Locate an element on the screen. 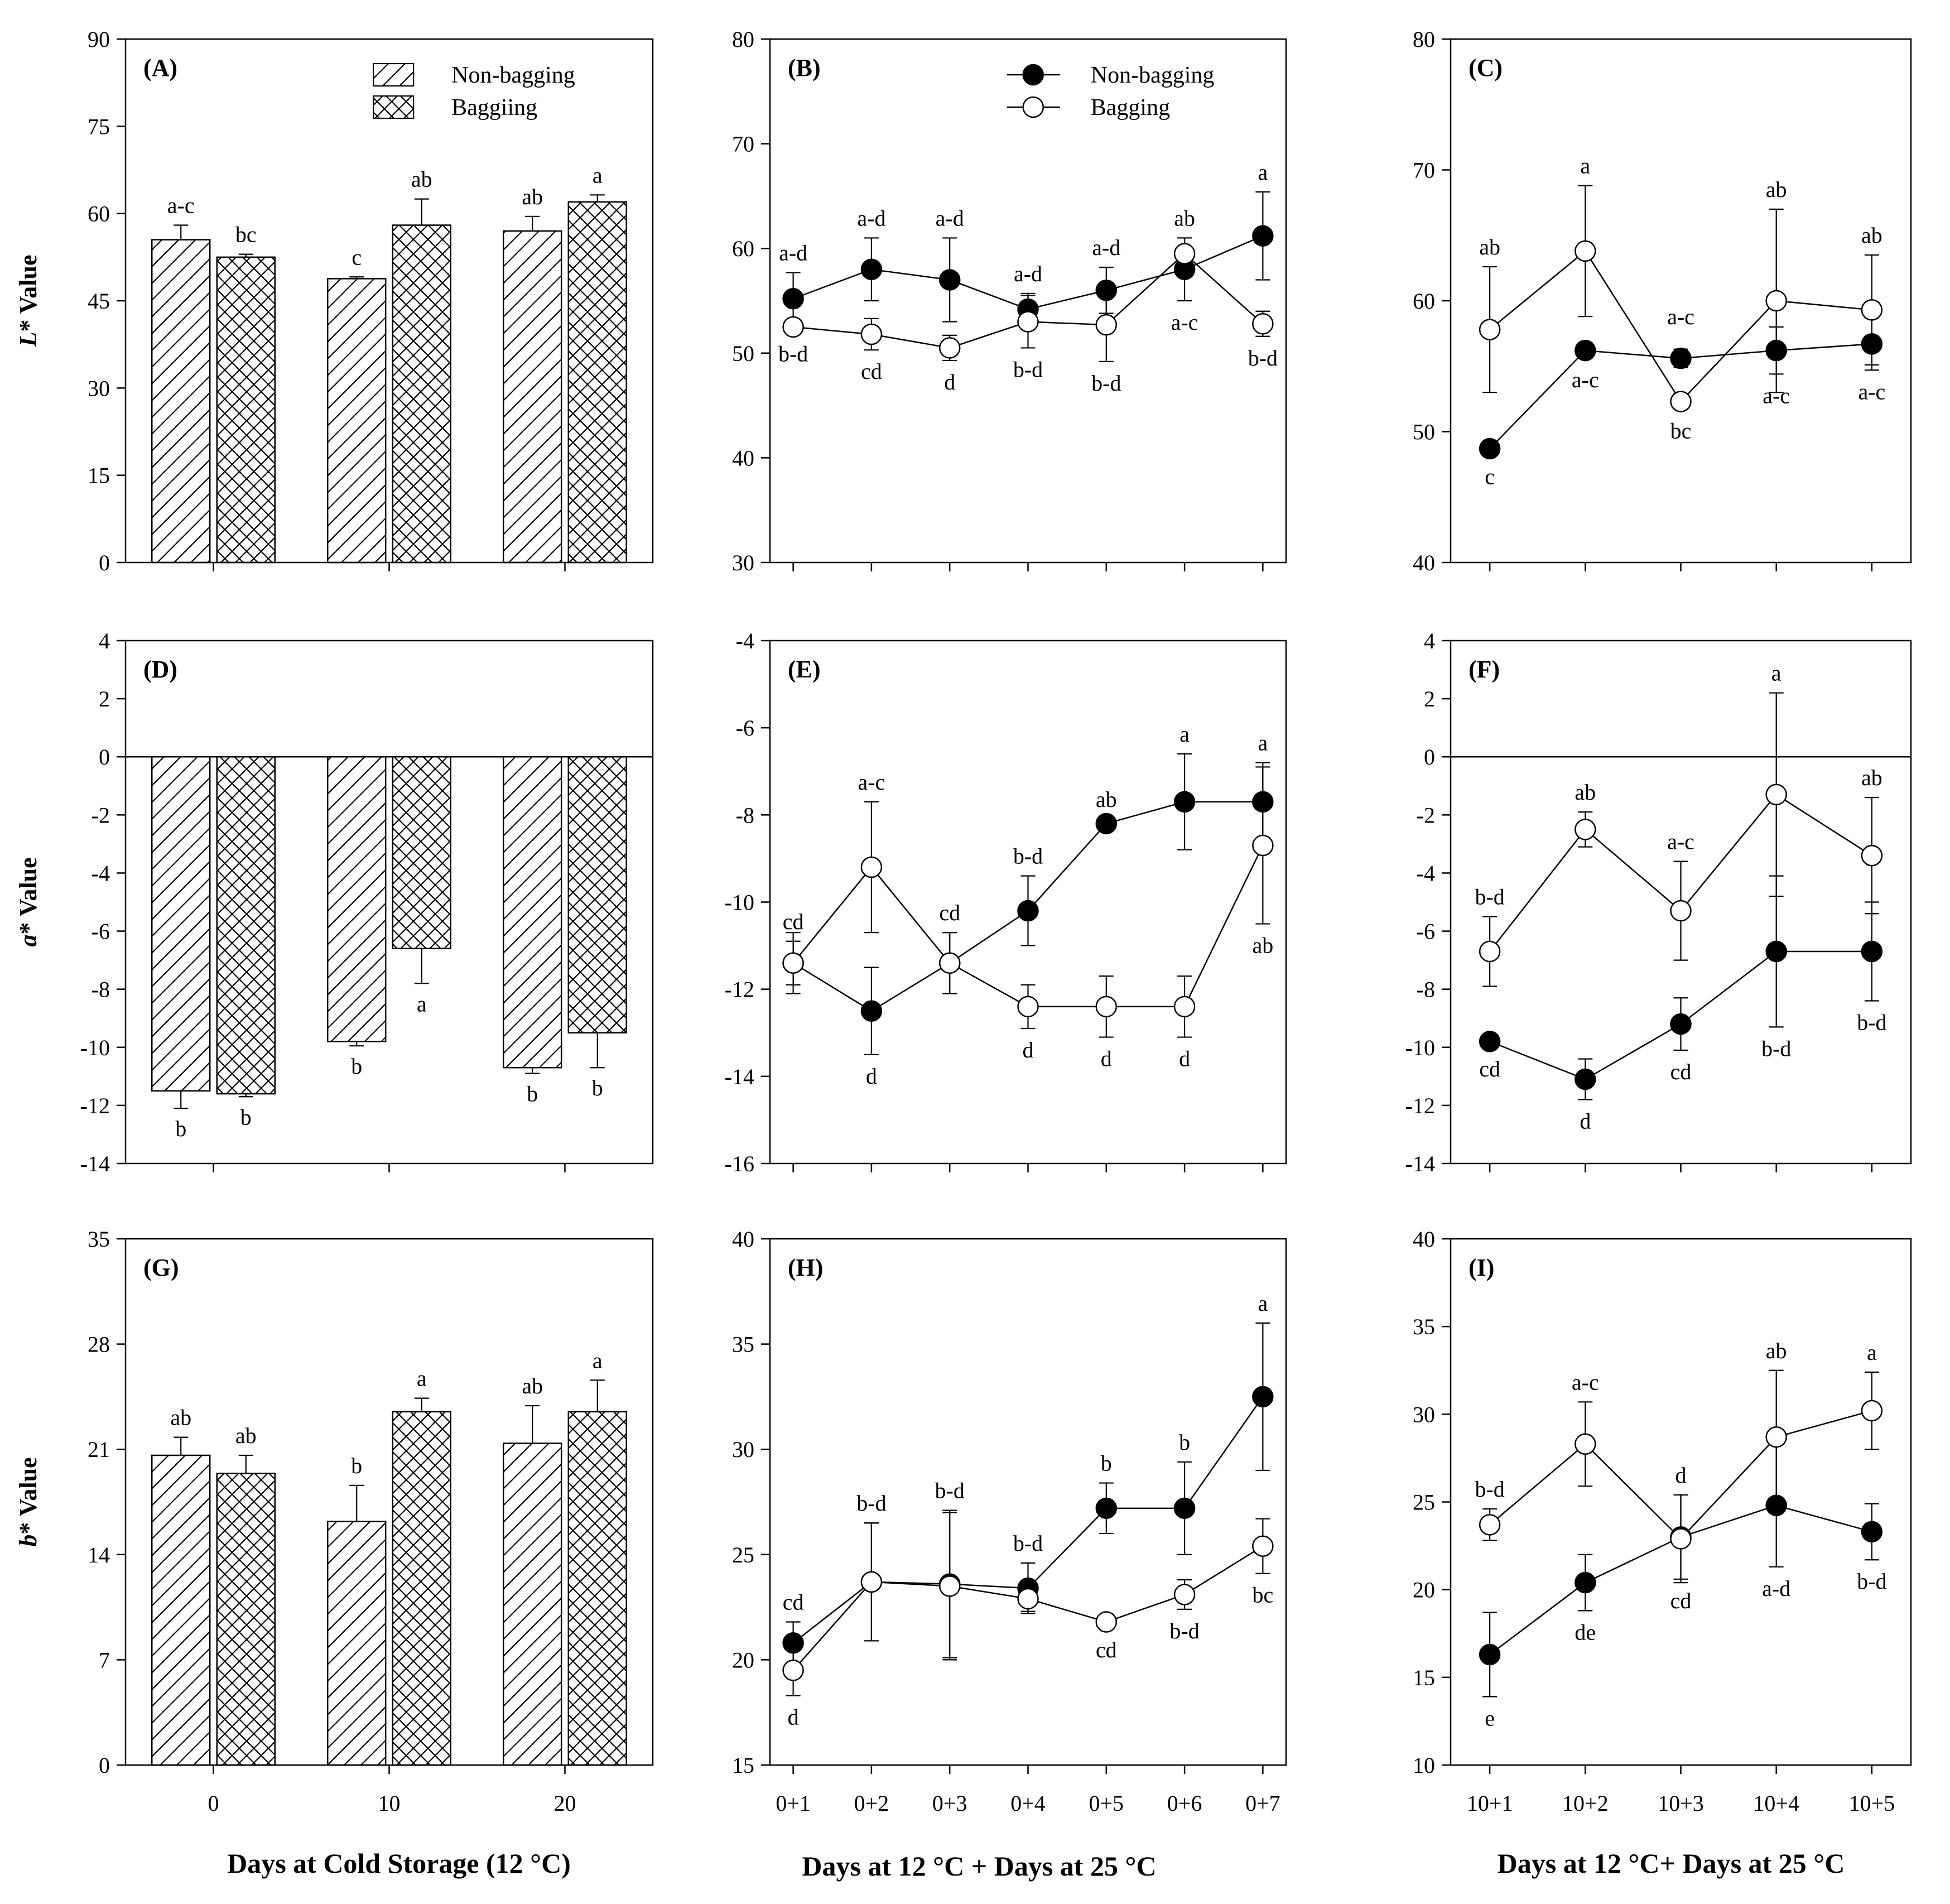 Image resolution: width=1950 pixels, height=1904 pixels. plot-frame is located at coordinates (1681, 301).